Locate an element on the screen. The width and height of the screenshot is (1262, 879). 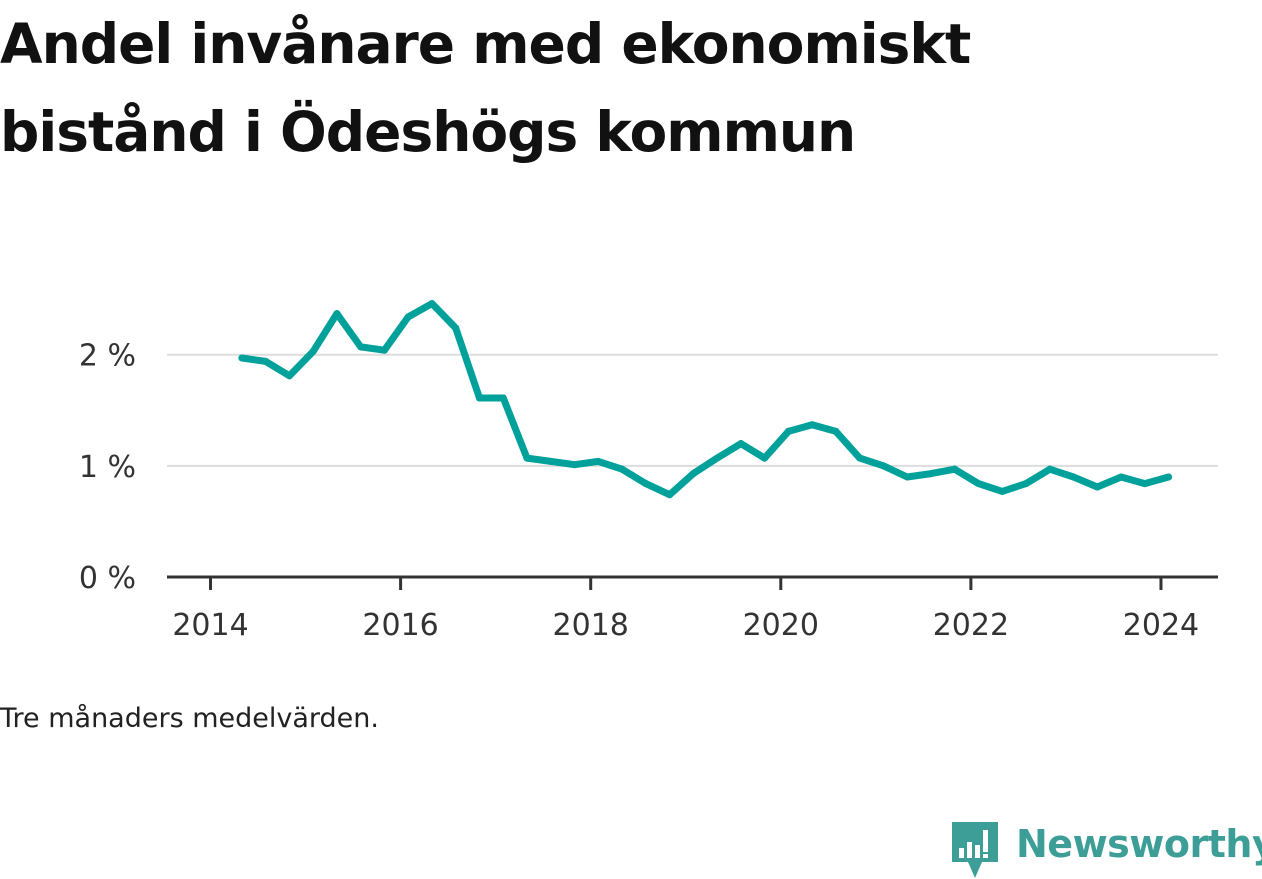
gridlines is located at coordinates (692, 410).